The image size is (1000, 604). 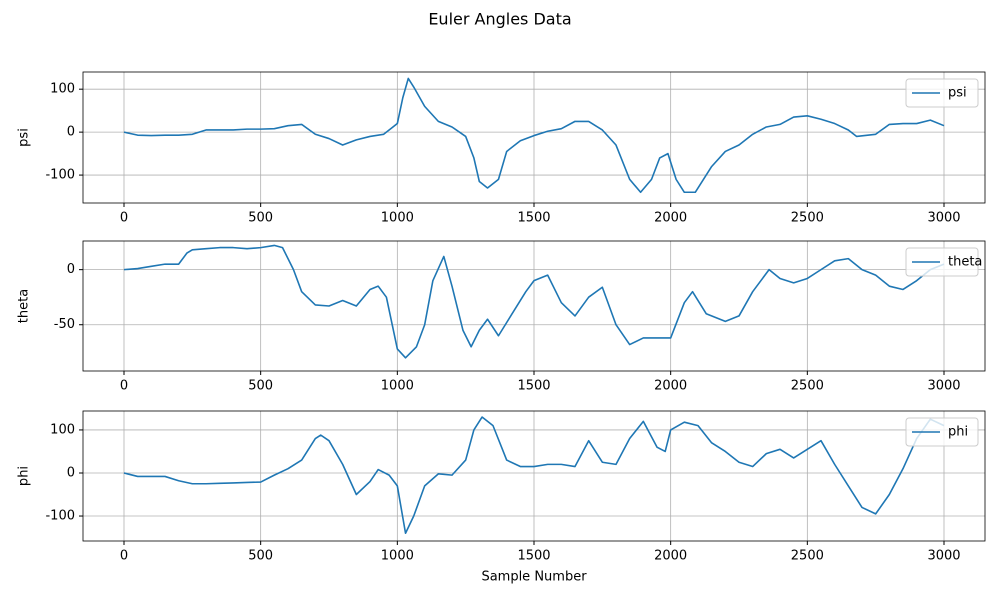 What do you see at coordinates (965, 262) in the screenshot?
I see `legend-label: theta` at bounding box center [965, 262].